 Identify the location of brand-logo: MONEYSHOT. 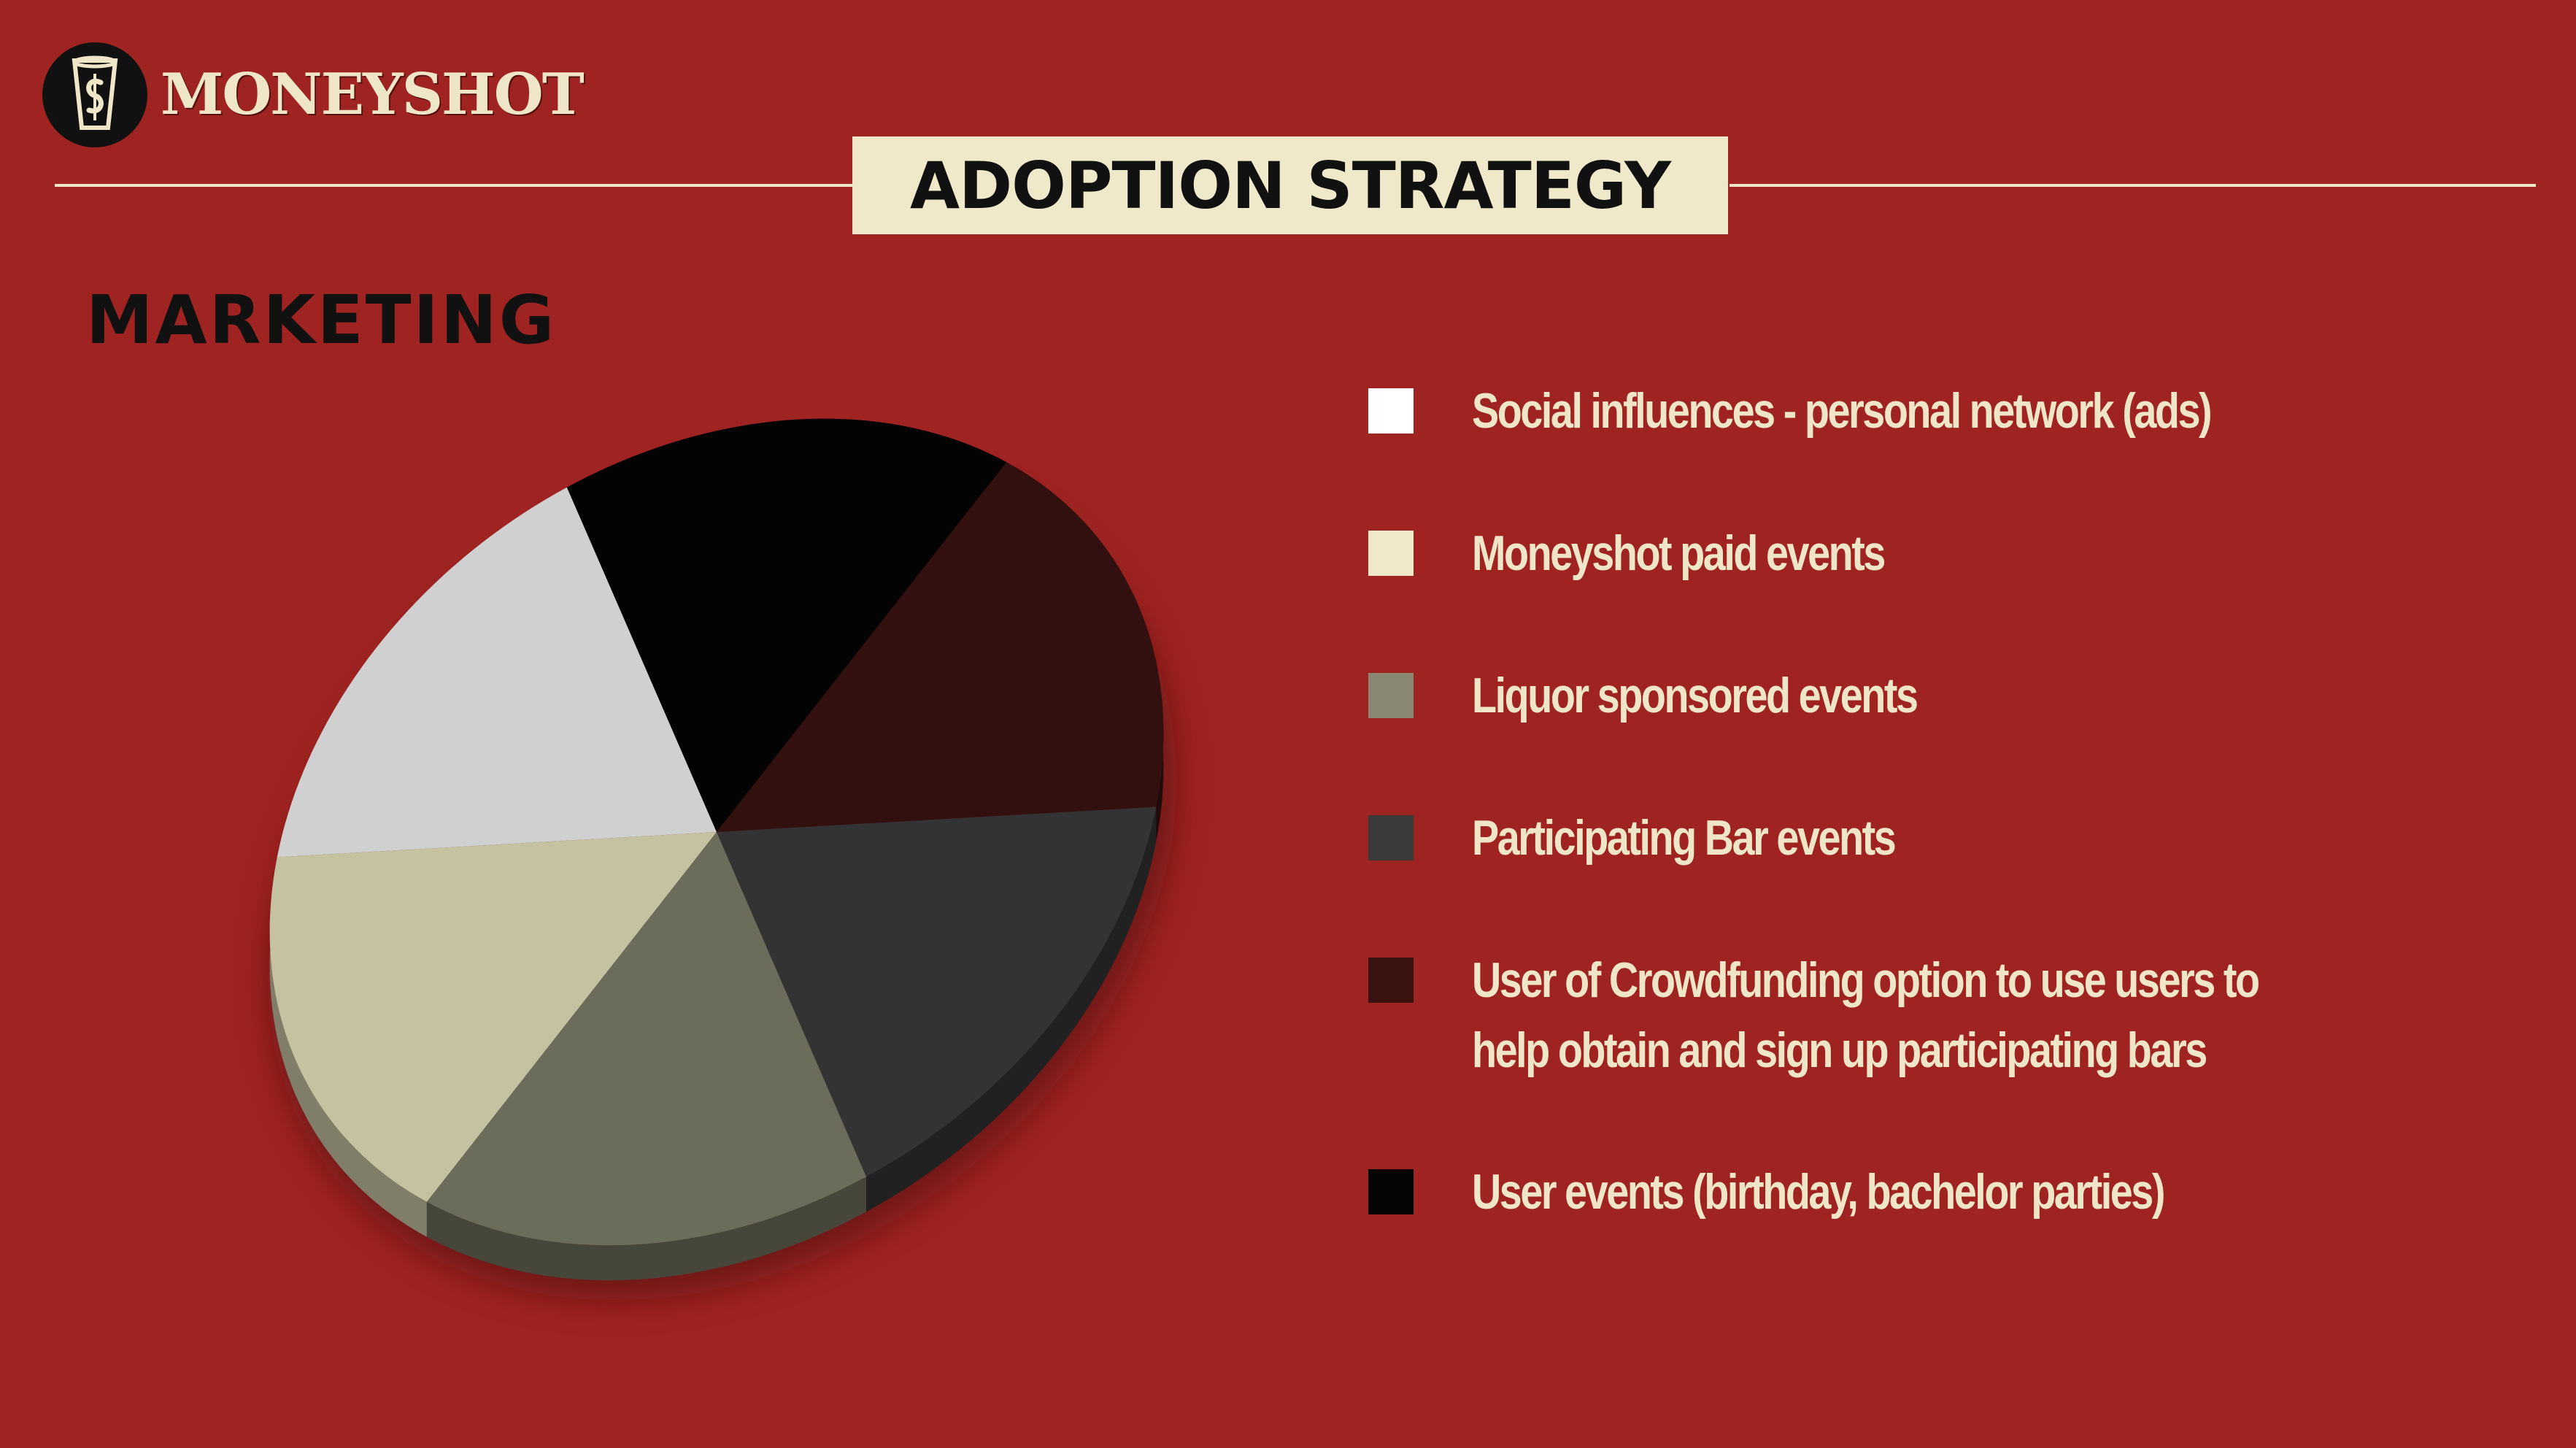
(314, 94).